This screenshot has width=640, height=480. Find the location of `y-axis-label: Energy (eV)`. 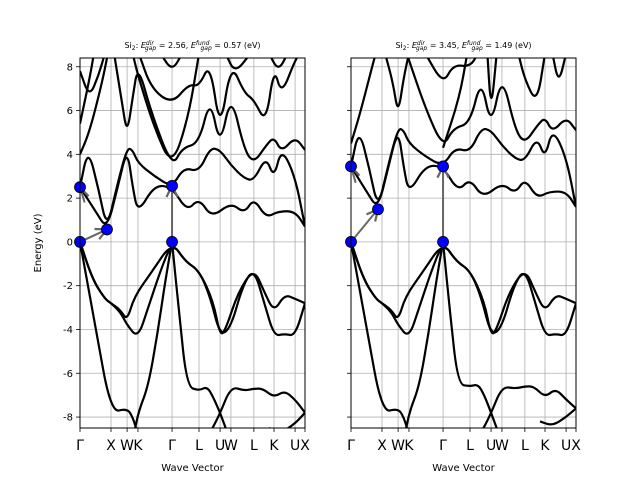

y-axis-label: Energy (eV) is located at coordinates (38, 242).